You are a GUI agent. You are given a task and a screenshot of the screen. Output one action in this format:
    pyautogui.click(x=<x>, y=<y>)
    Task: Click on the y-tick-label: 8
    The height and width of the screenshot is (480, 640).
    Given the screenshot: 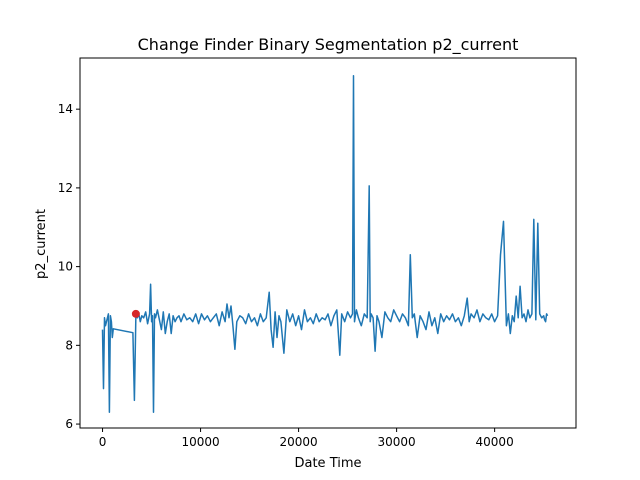 What is the action you would take?
    pyautogui.click(x=69, y=345)
    